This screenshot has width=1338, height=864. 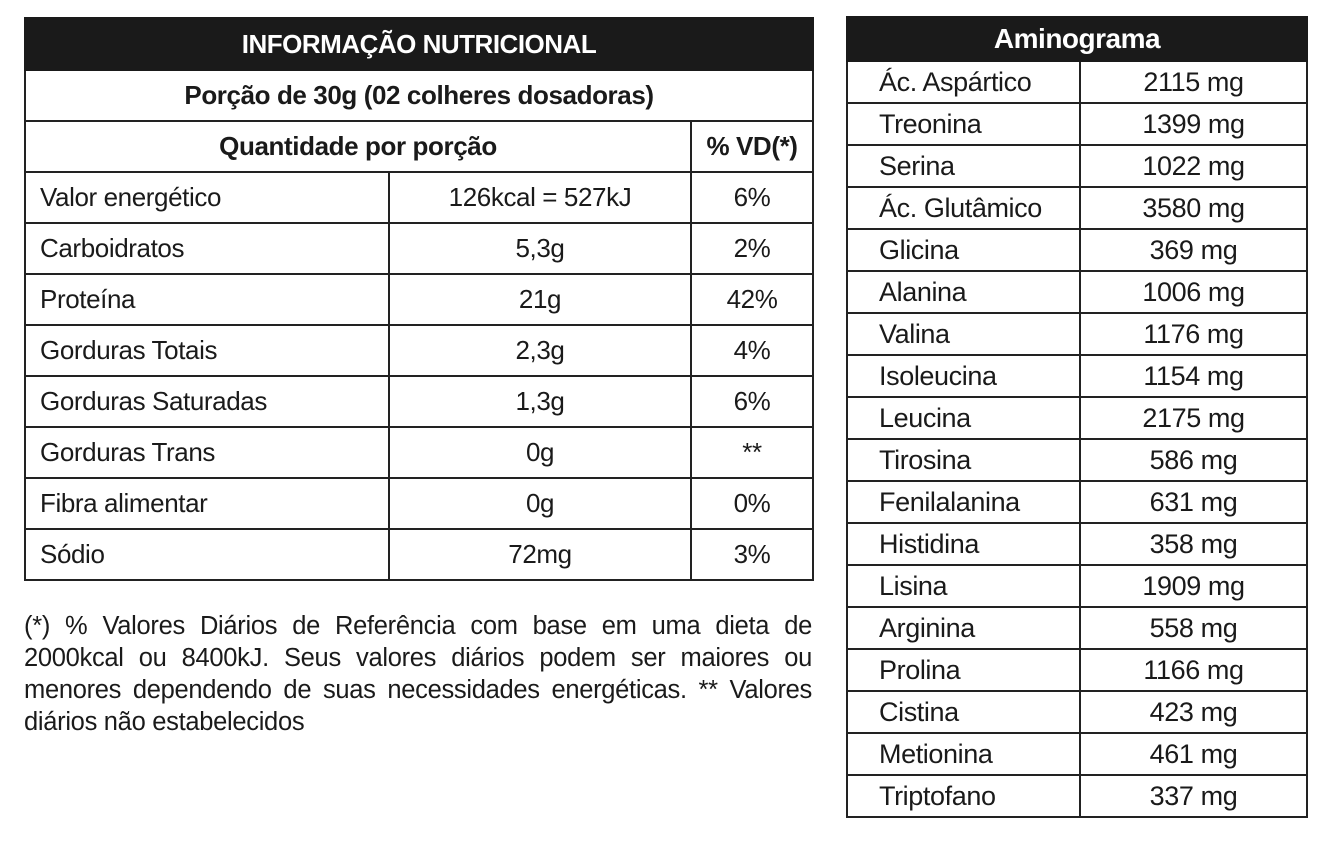 I want to click on amino-row: Lisina 1909 mg, so click(x=1077, y=586).